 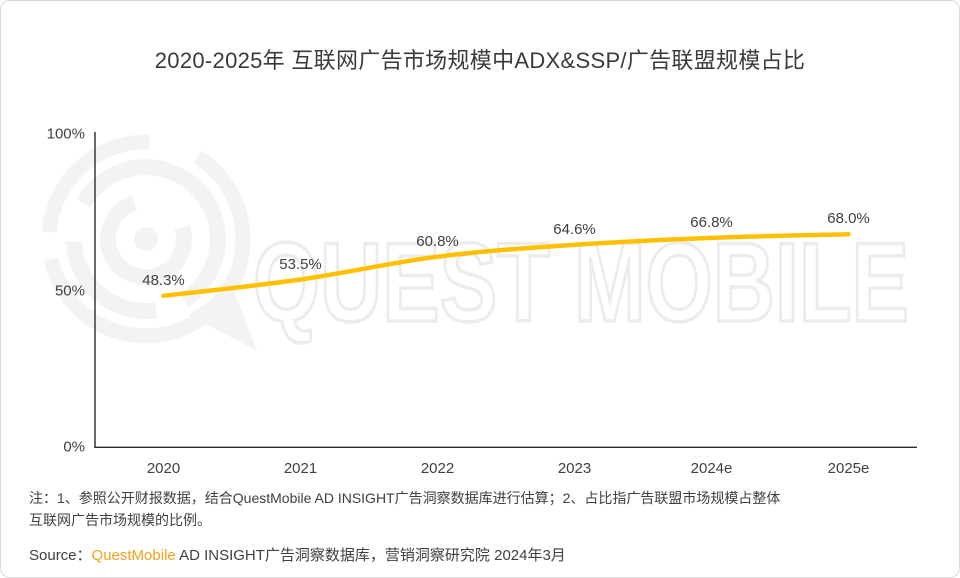 I want to click on logo-center-dot, so click(x=146, y=239).